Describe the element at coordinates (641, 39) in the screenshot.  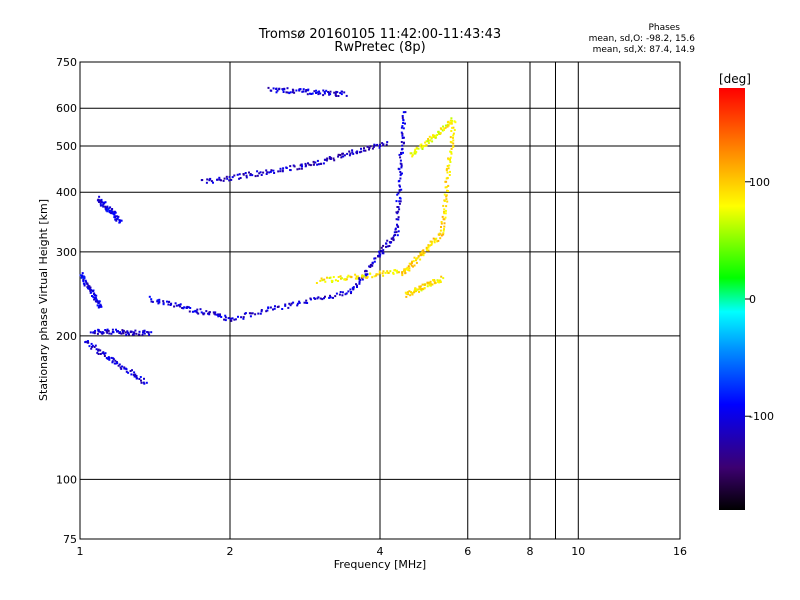
I see `phases-o-stats: mean, sd,O: -98.2, 15.6` at that location.